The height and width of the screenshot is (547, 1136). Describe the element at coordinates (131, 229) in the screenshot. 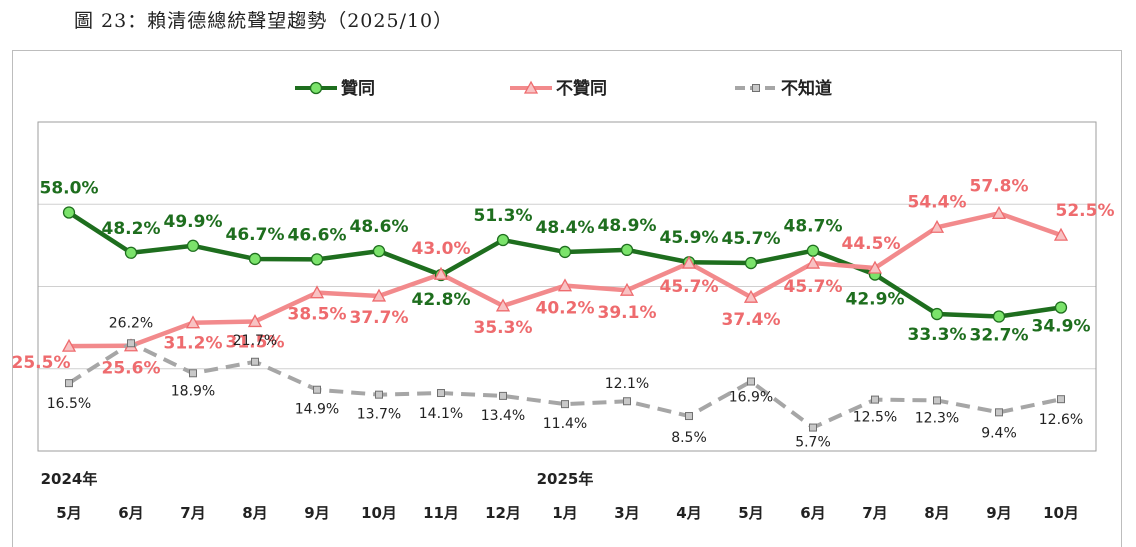

I see `data-label-circle: 48.2%` at that location.